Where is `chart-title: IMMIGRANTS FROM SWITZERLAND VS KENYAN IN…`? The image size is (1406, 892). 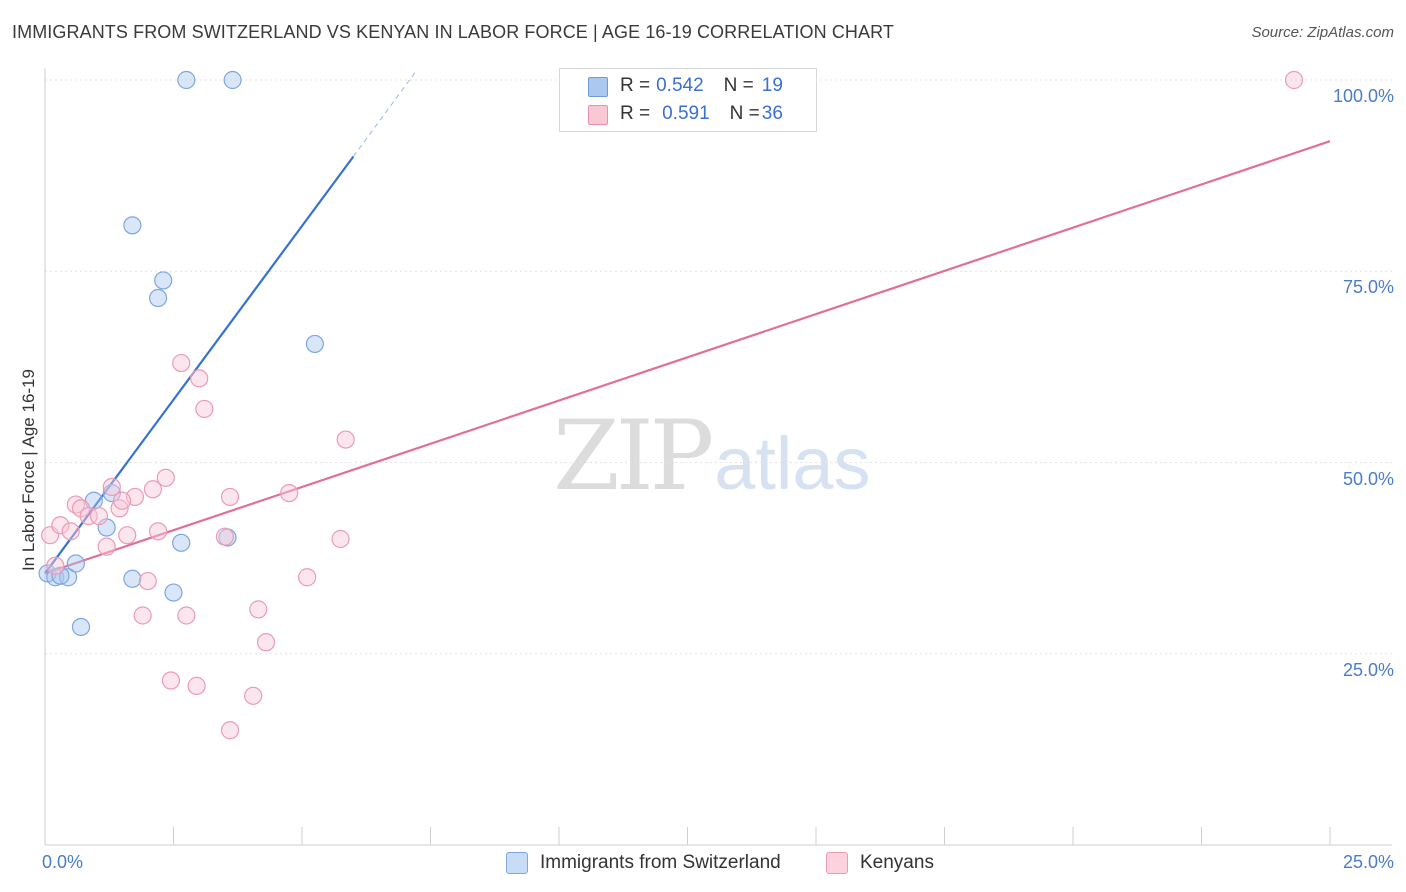 chart-title: IMMIGRANTS FROM SWITZERLAND VS KENYAN IN… is located at coordinates (453, 32).